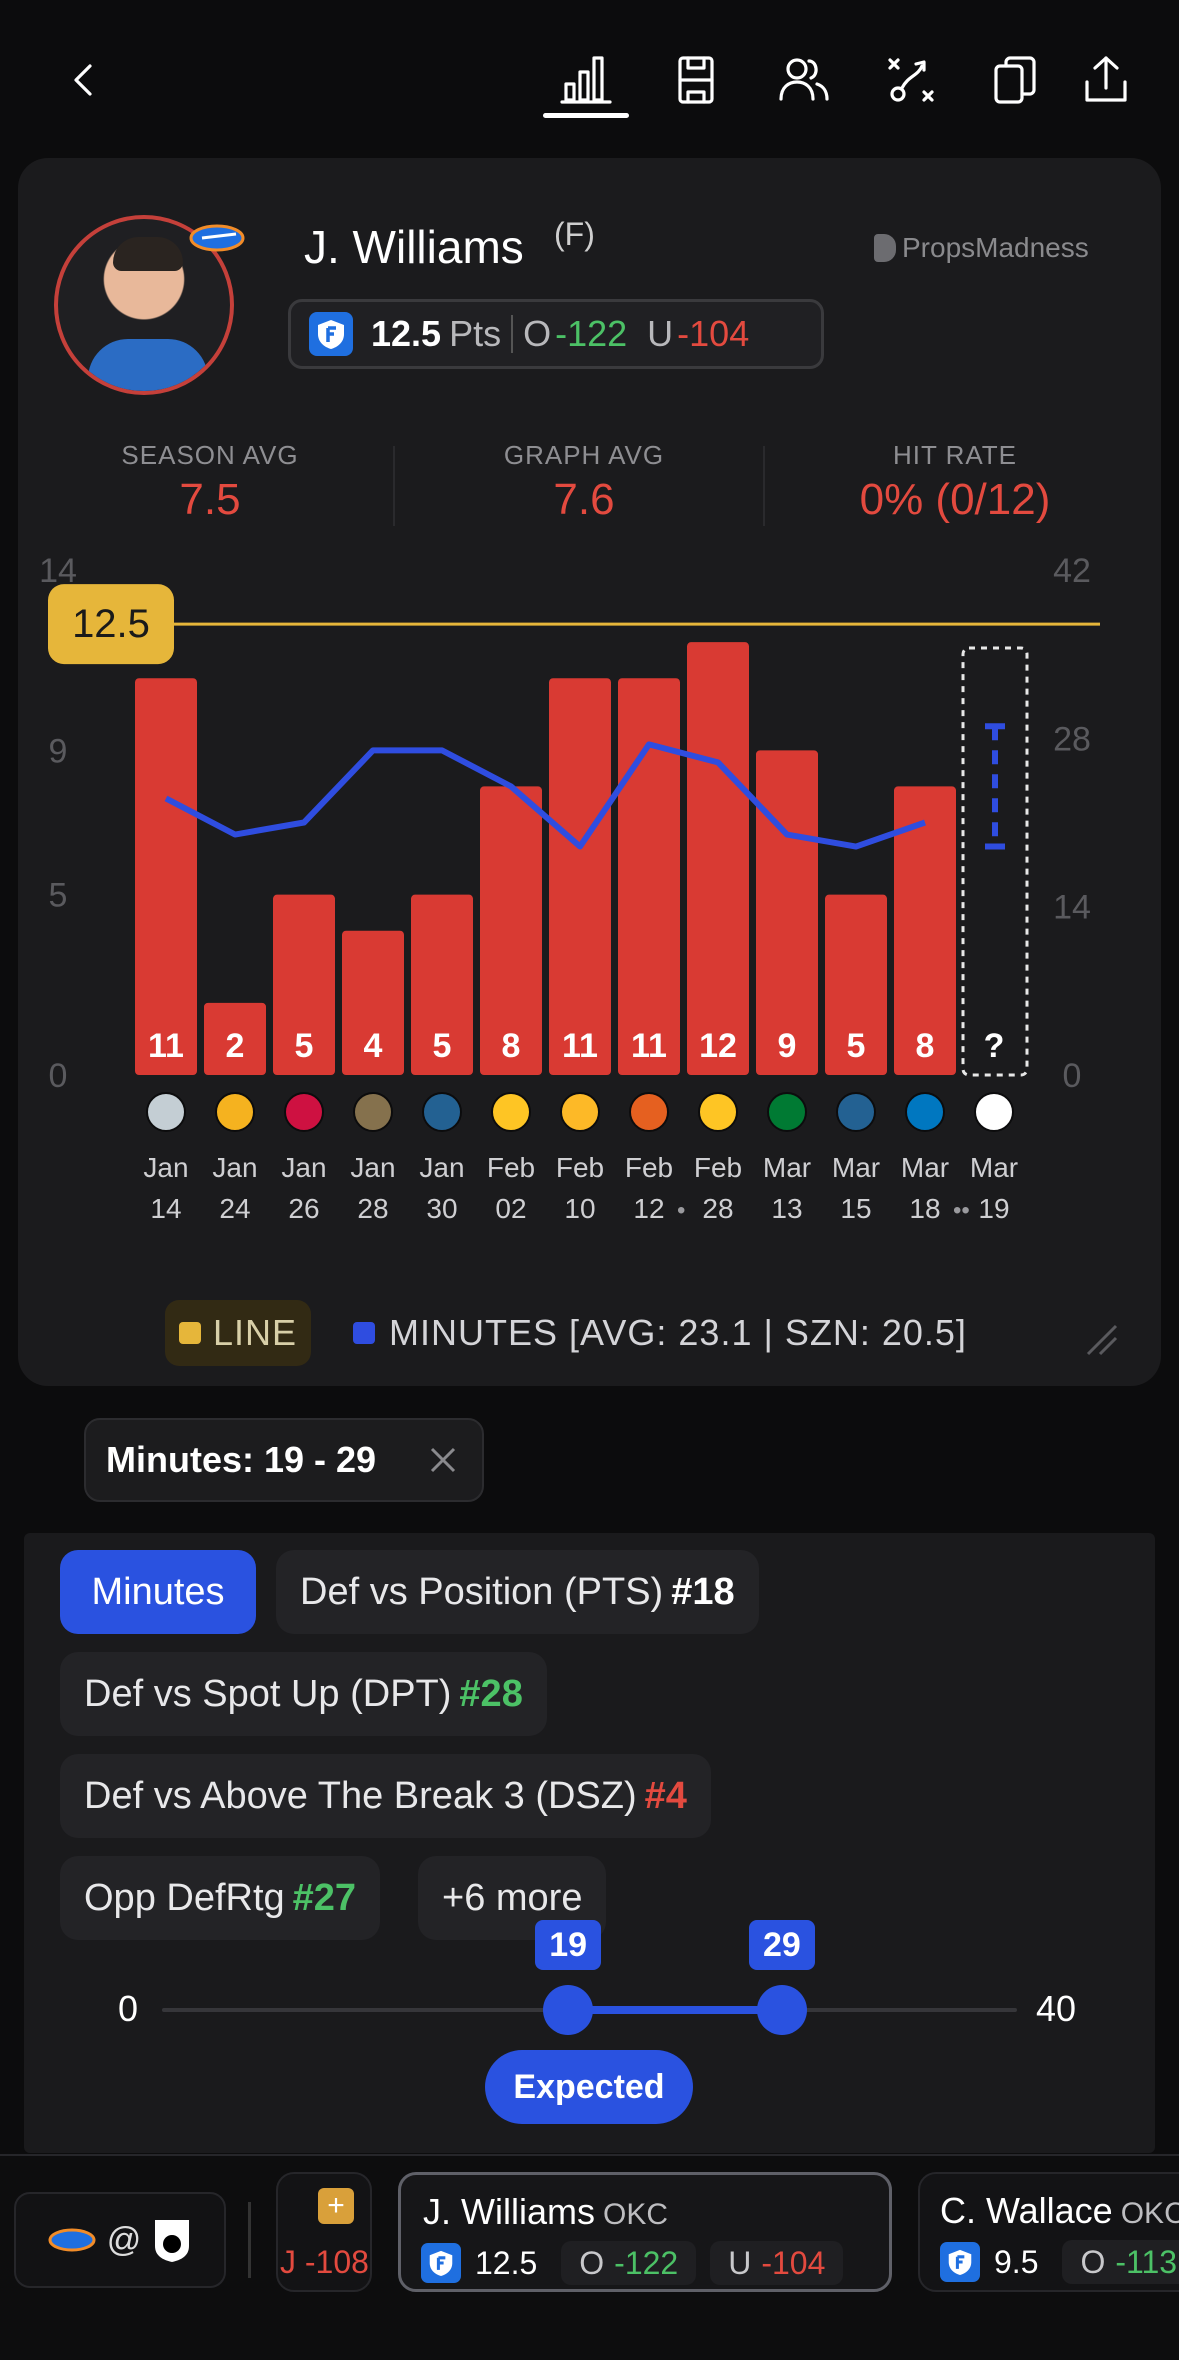 Image resolution: width=1179 pixels, height=2360 pixels. Describe the element at coordinates (144, 305) in the screenshot. I see `player-avatar` at that location.